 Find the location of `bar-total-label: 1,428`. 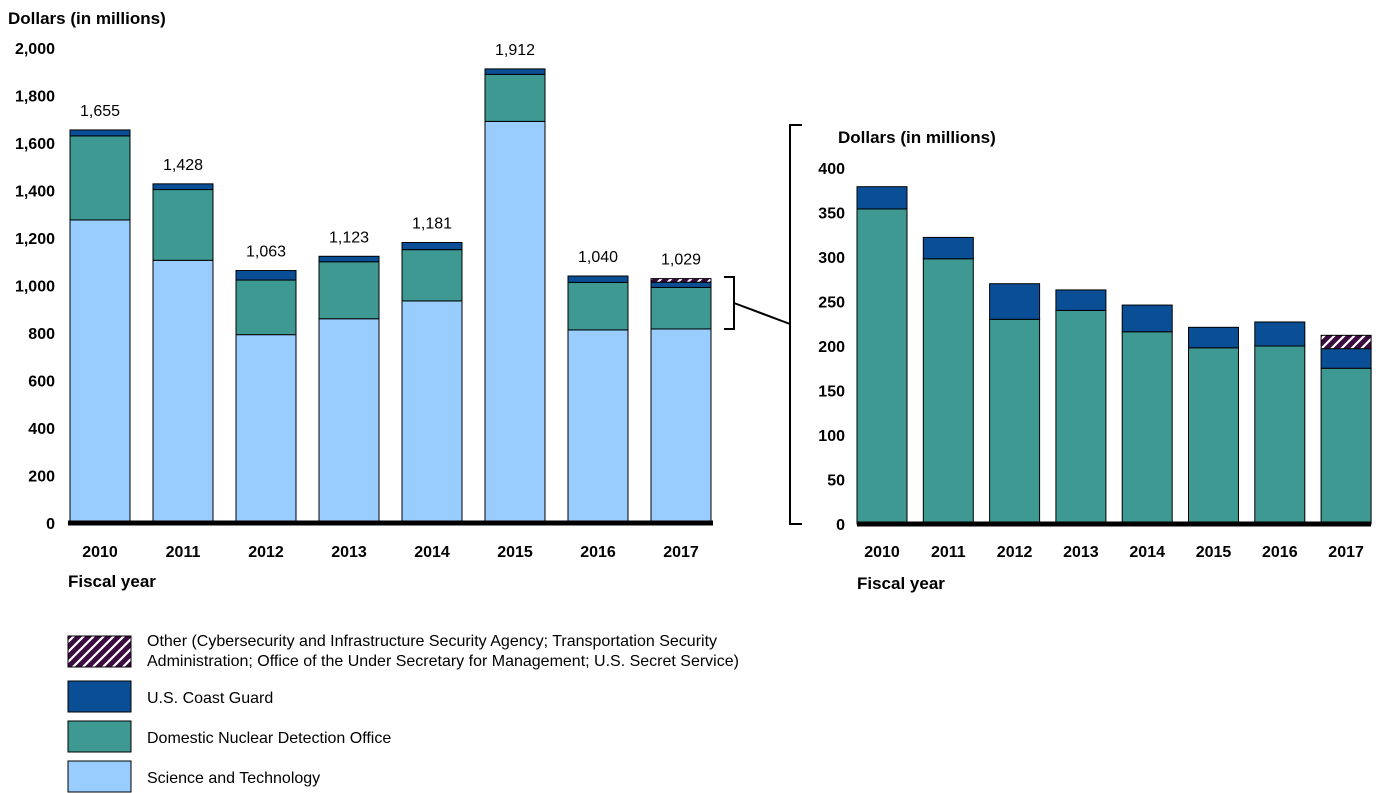

bar-total-label: 1,428 is located at coordinates (183, 165).